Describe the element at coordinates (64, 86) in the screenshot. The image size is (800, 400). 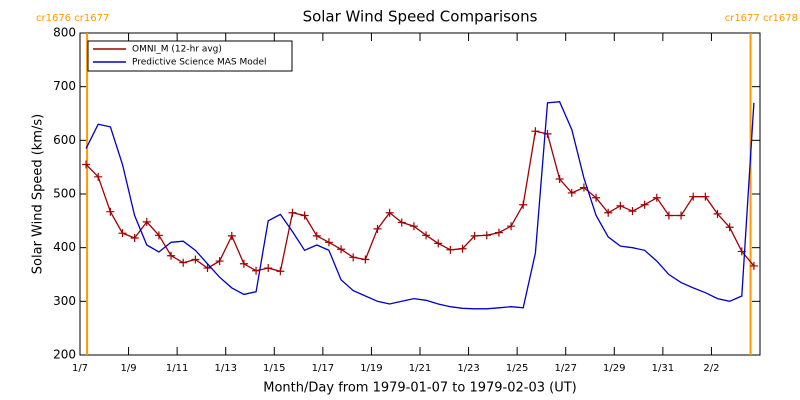
I see `y-tick-label: 700` at that location.